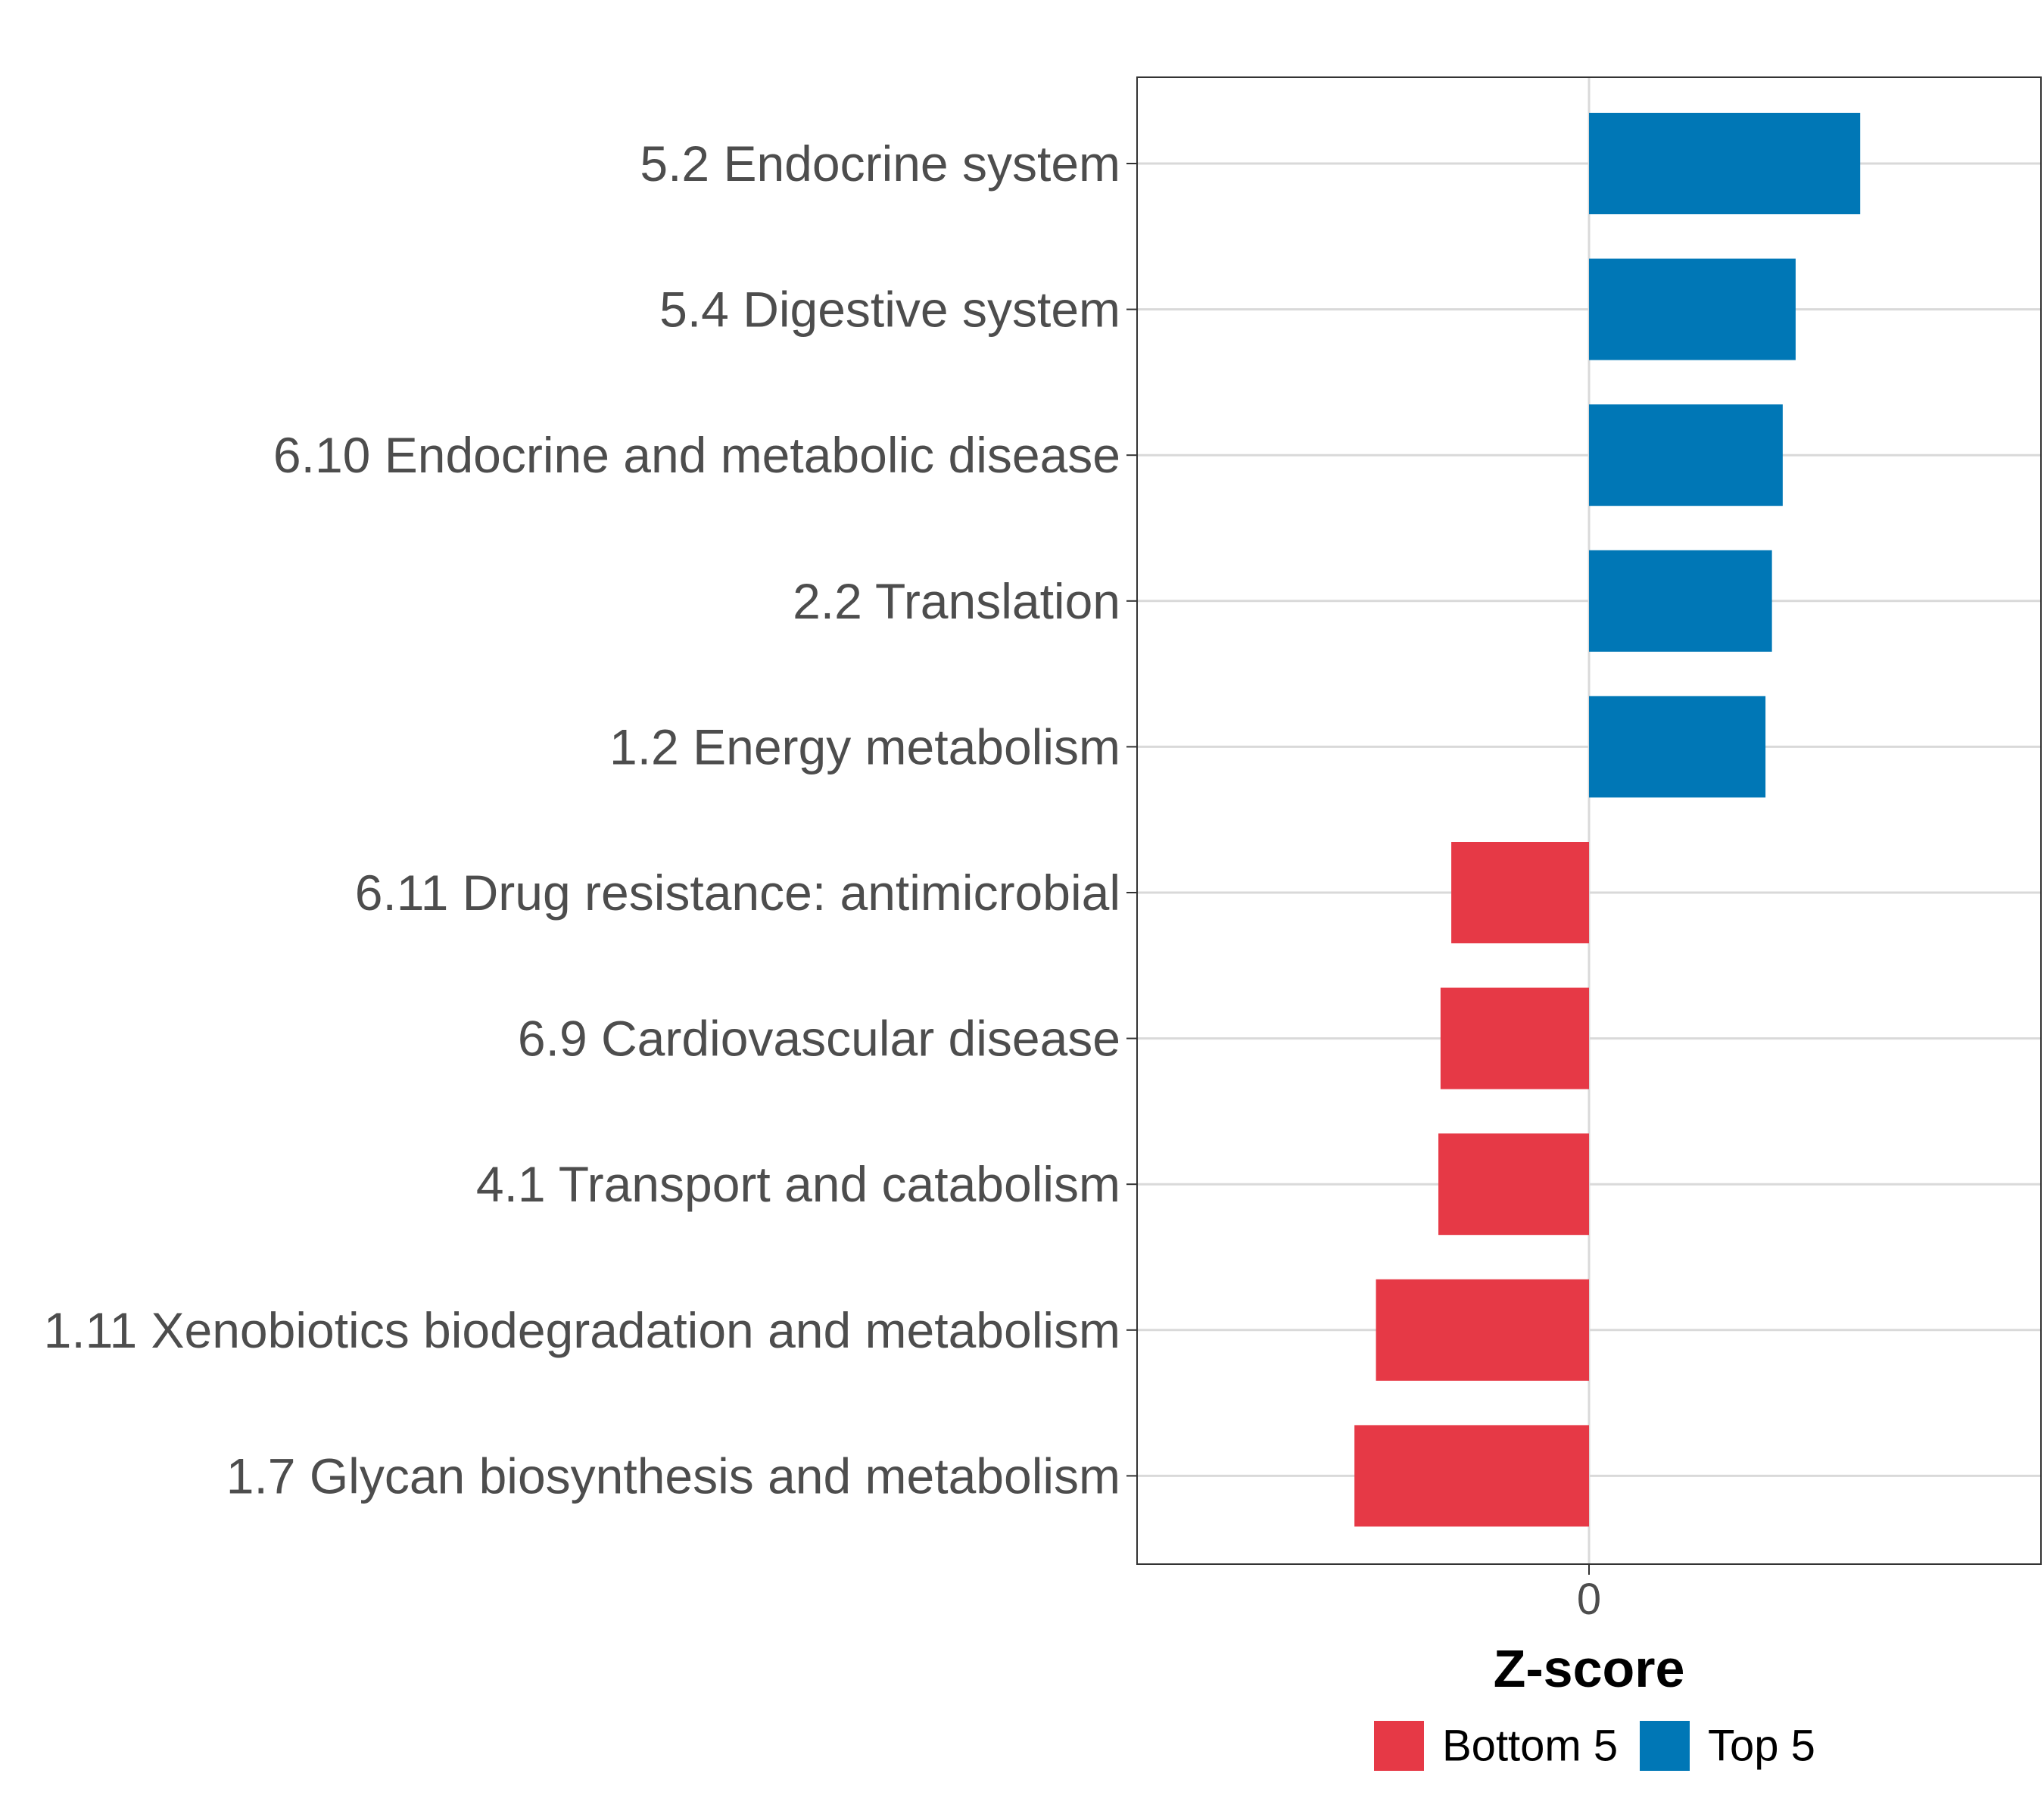  I want to click on x-tick-label: 0, so click(1589, 1599).